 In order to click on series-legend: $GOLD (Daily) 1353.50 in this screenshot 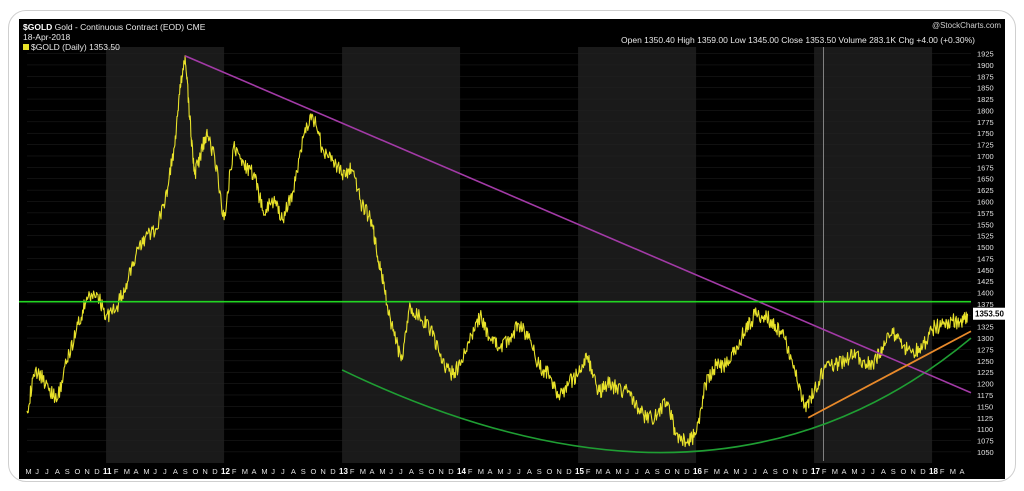, I will do `click(71, 47)`.